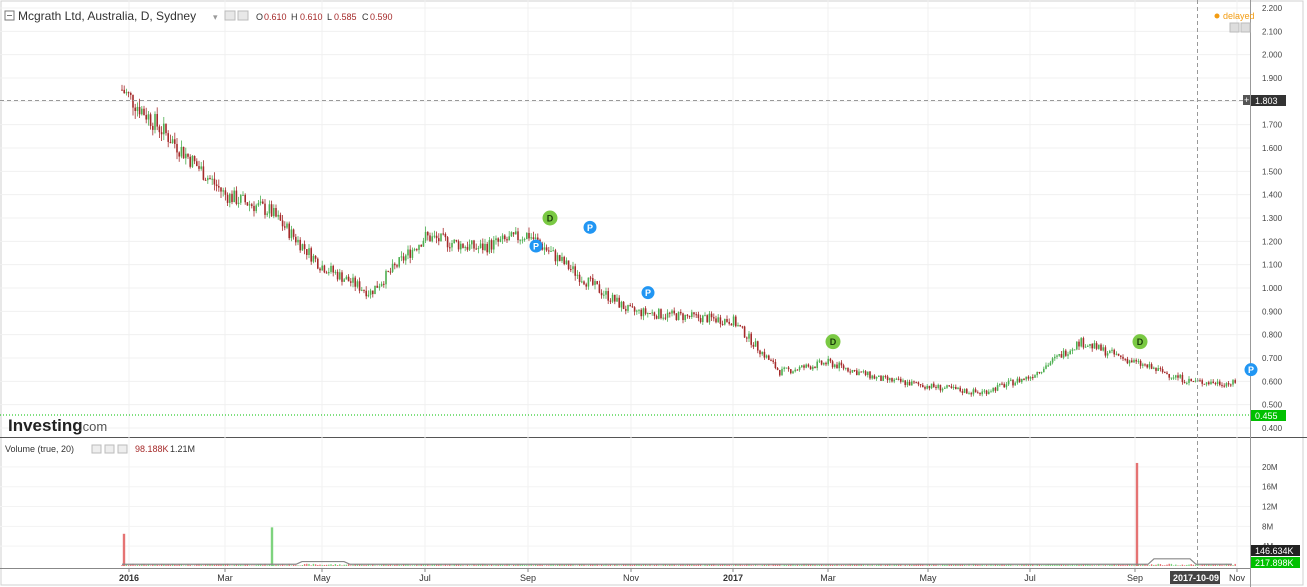  Describe the element at coordinates (107, 16) in the screenshot. I see `instrument-title: Mcgrath Ltd, Australia, D, Sydney` at that location.